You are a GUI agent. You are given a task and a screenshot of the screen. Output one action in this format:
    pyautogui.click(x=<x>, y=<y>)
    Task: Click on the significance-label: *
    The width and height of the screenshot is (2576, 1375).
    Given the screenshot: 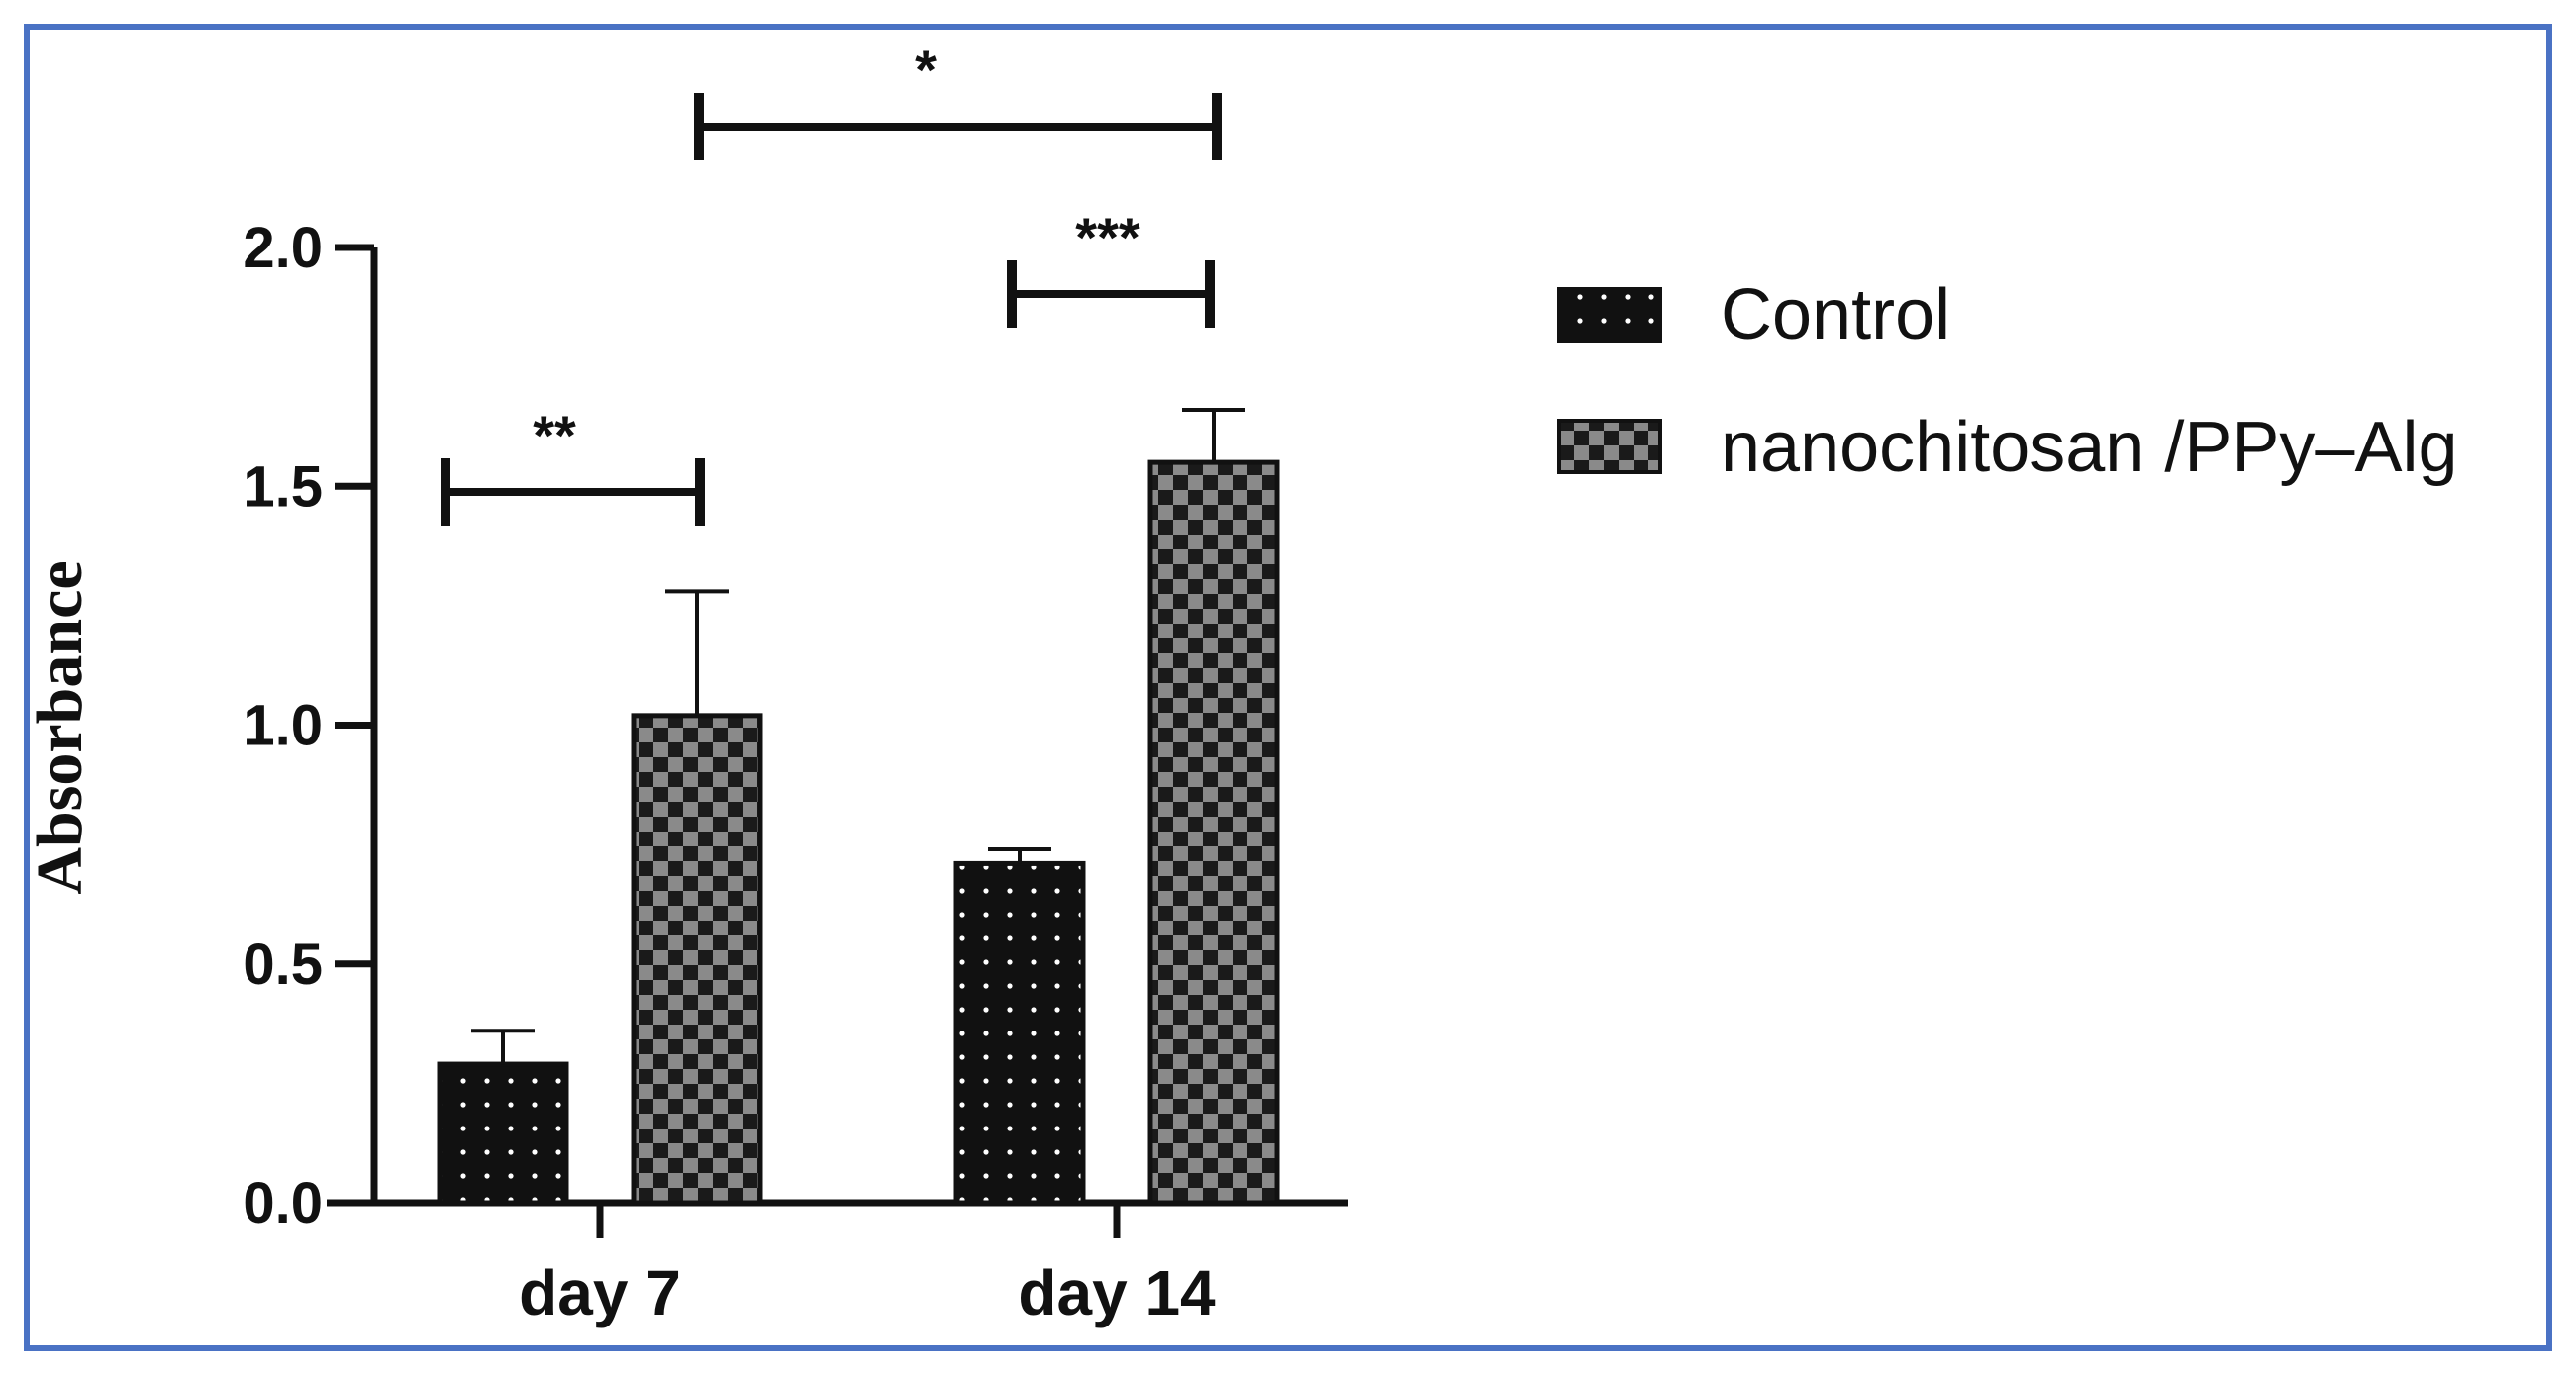 What is the action you would take?
    pyautogui.click(x=926, y=70)
    